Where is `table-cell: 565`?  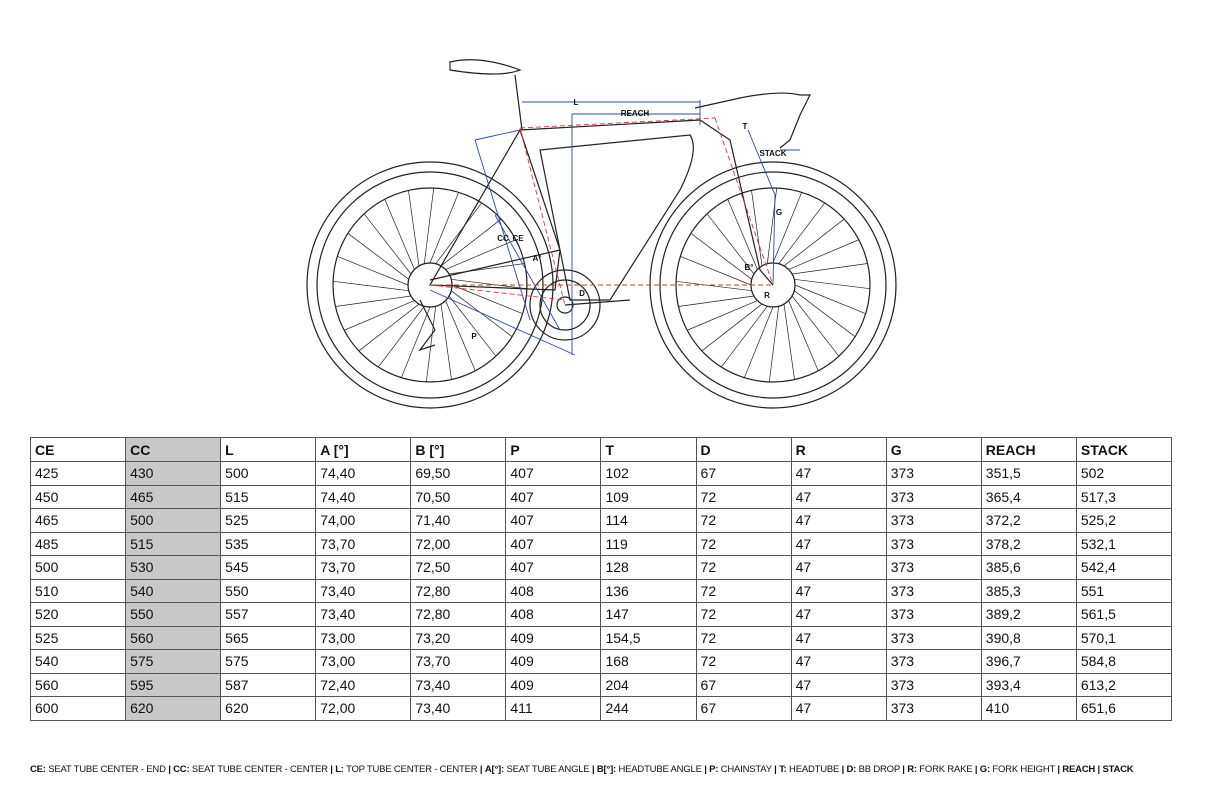 table-cell: 565 is located at coordinates (268, 637).